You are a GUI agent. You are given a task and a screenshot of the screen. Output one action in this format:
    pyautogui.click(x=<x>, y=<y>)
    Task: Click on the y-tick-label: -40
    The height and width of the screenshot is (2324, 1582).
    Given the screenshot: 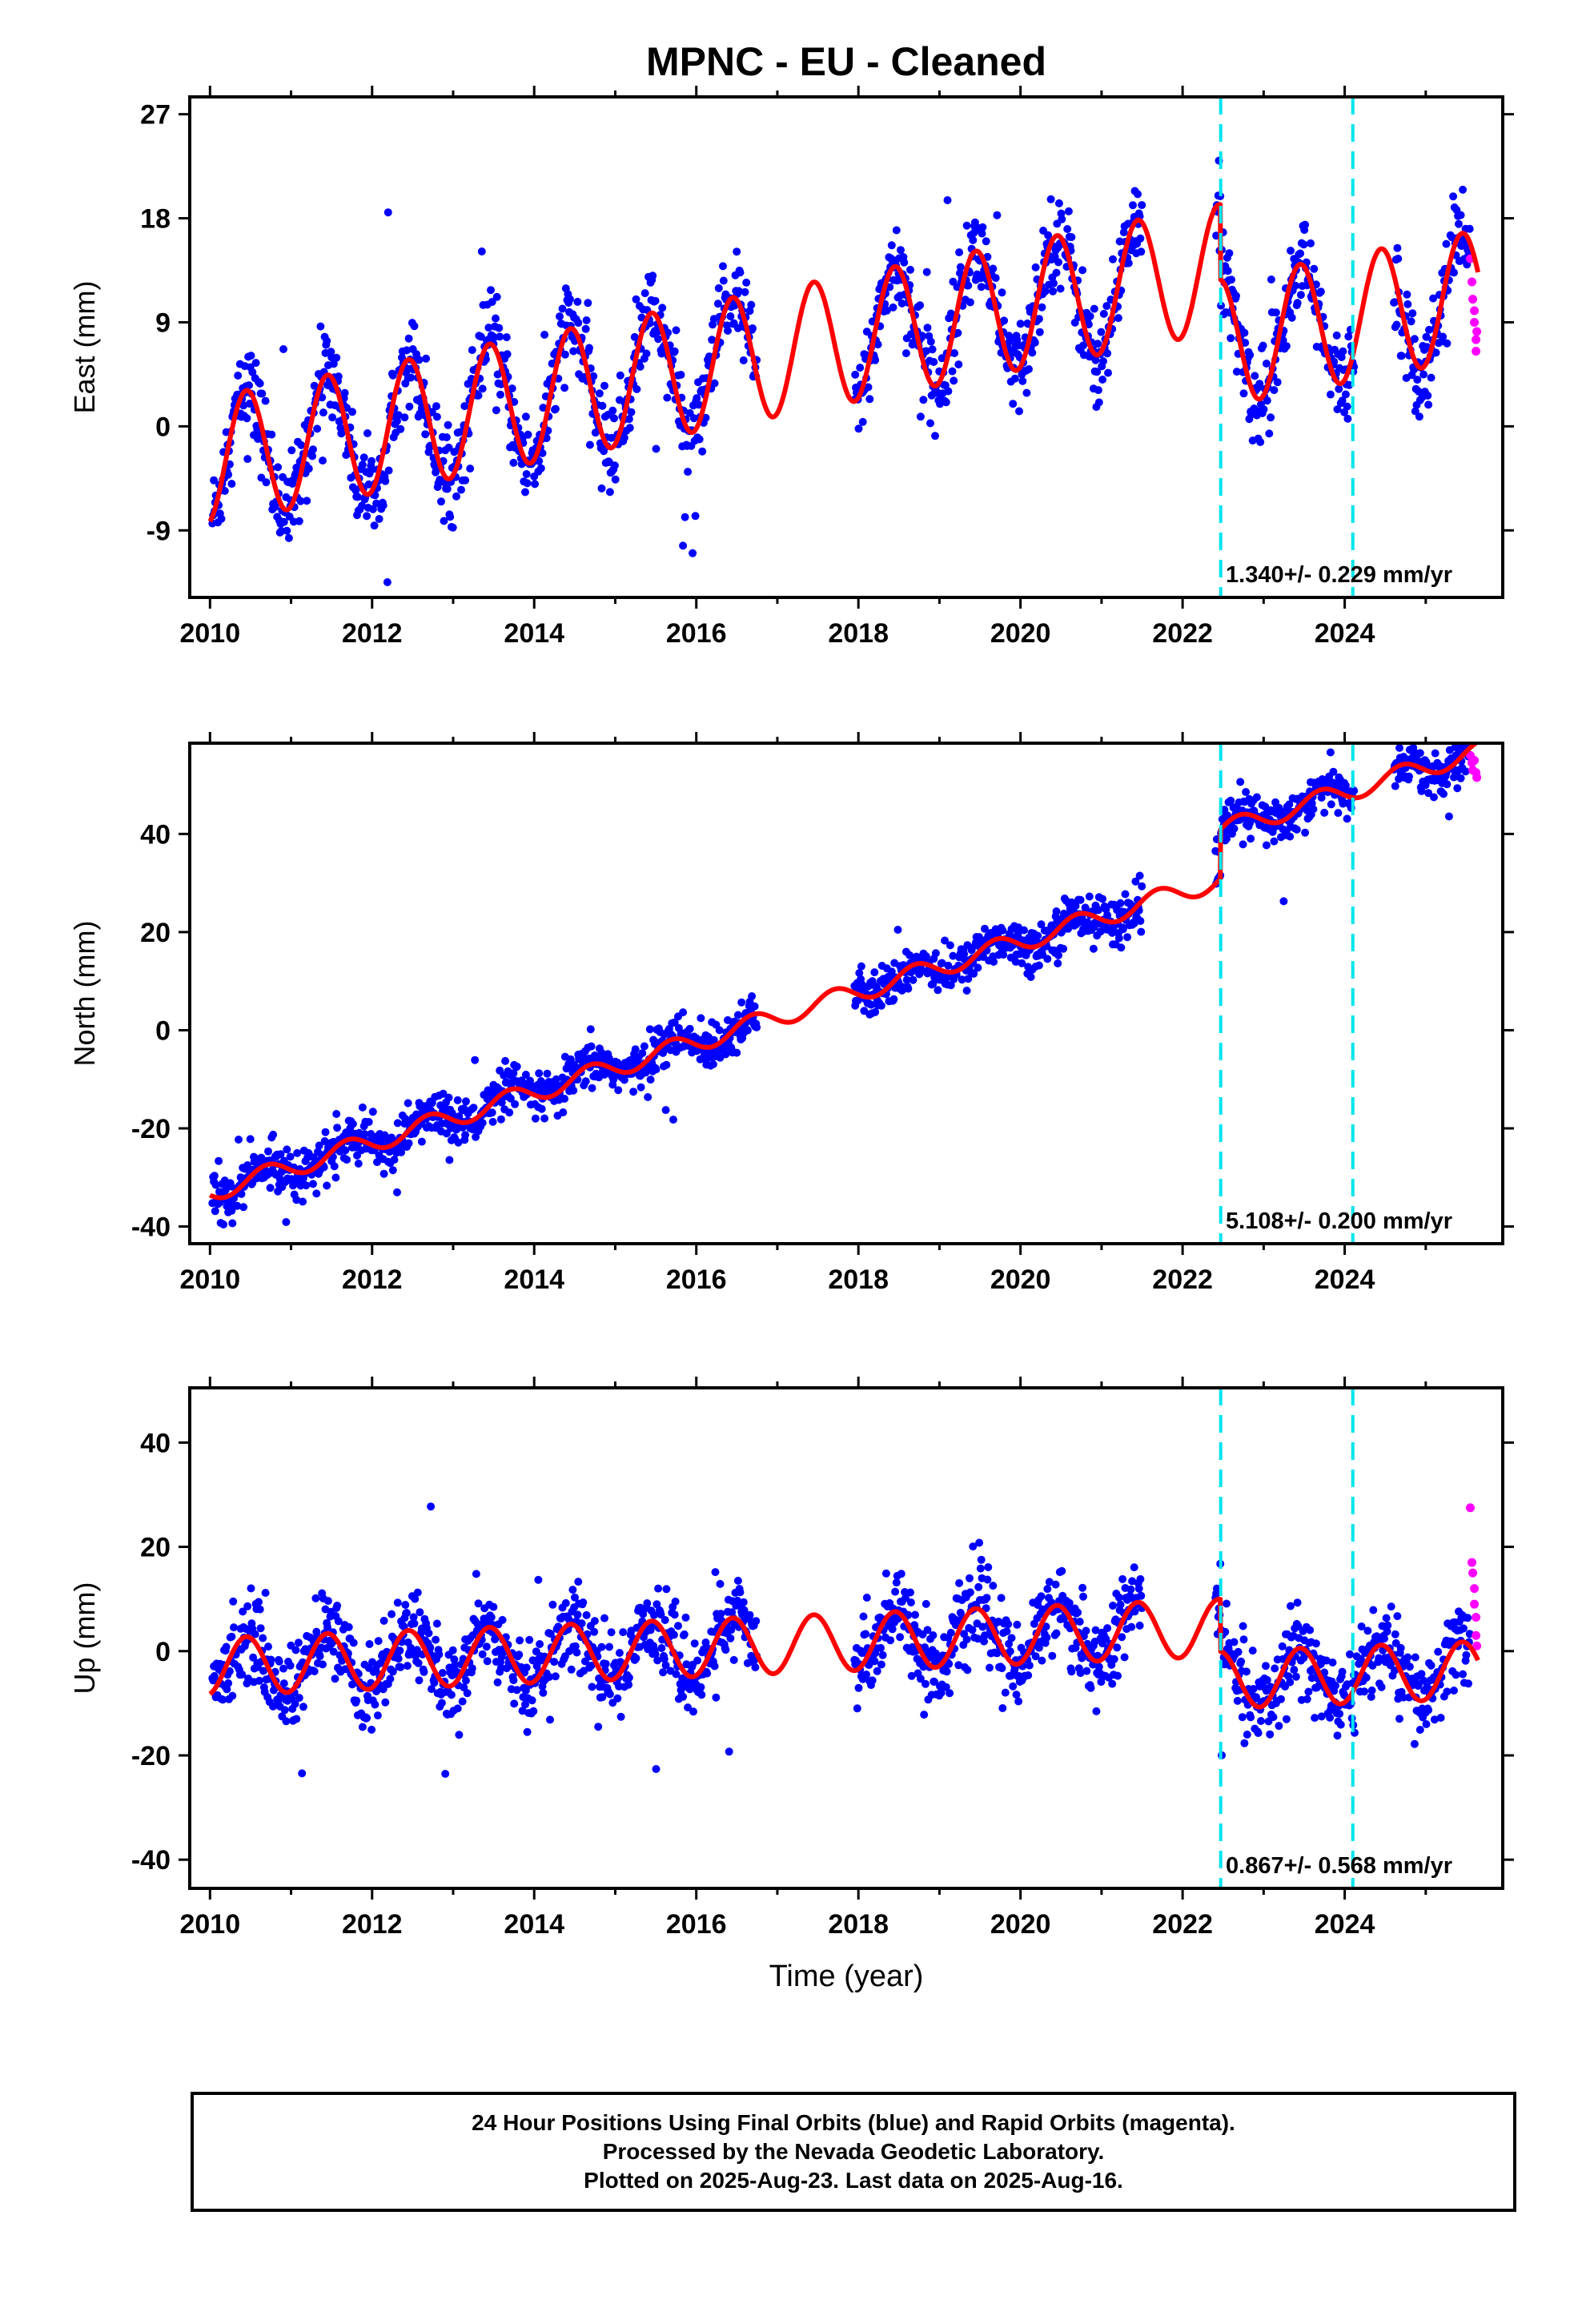 What is the action you would take?
    pyautogui.click(x=151, y=1860)
    